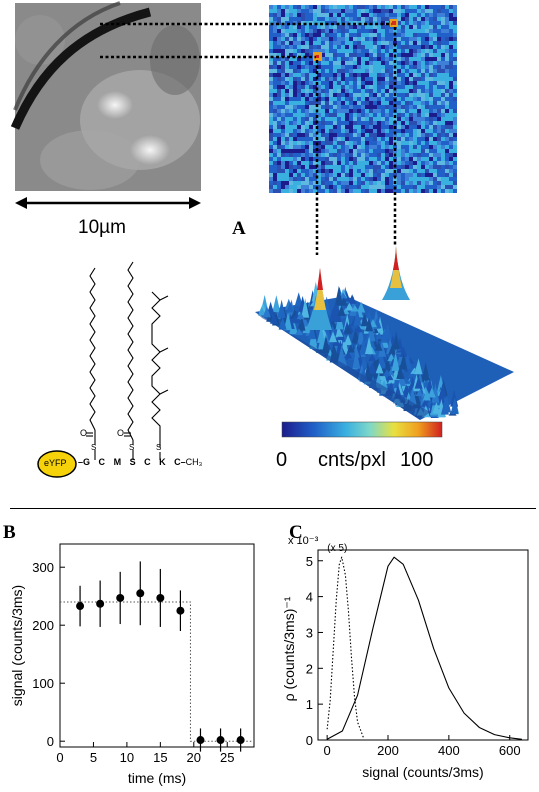 The image size is (539, 792). What do you see at coordinates (108, 203) in the screenshot?
I see `scale-bar` at bounding box center [108, 203].